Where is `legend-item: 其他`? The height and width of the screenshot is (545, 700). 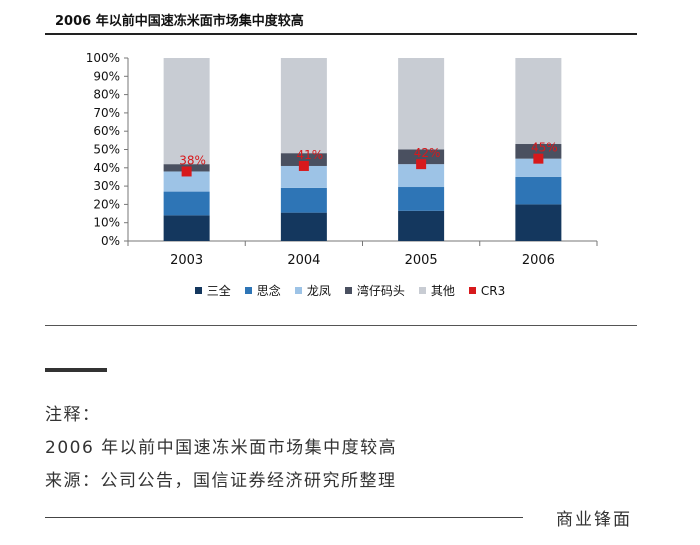
legend-item: 其他 is located at coordinates (436, 290).